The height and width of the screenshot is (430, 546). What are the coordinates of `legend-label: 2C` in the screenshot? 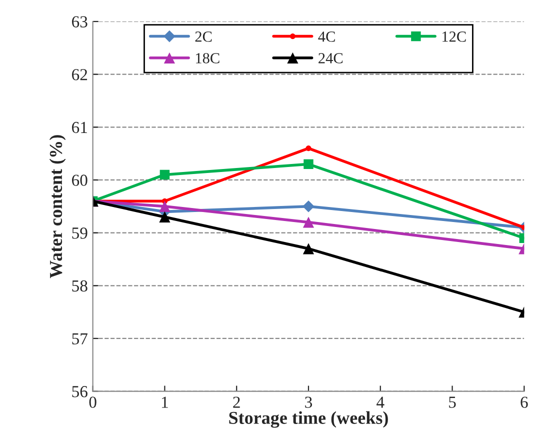 It's located at (203, 37).